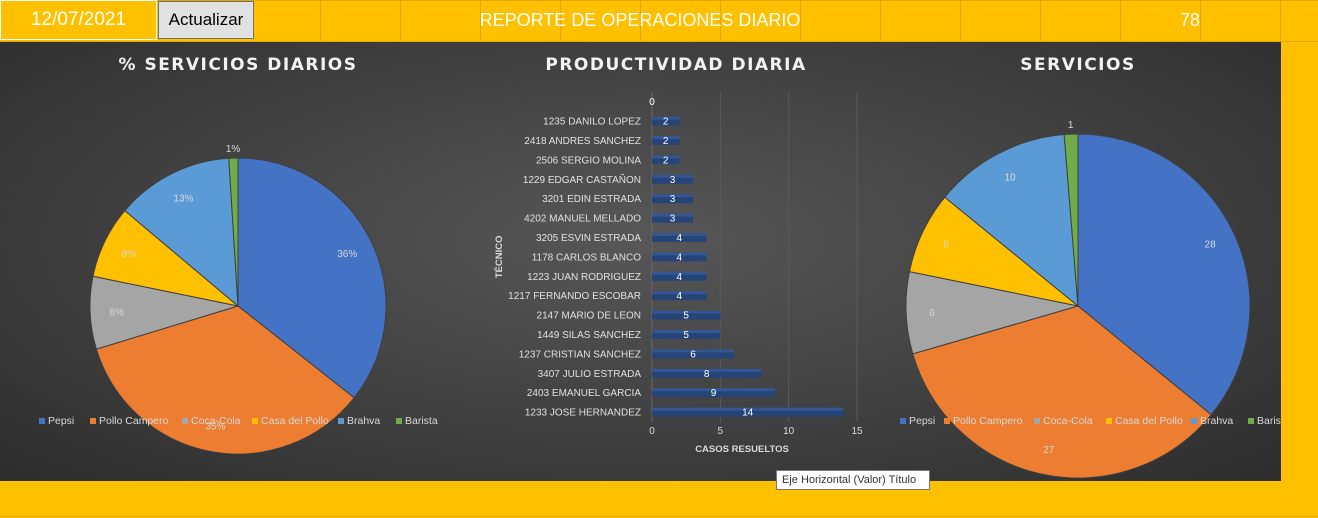  I want to click on bar-data-label: 6, so click(693, 354).